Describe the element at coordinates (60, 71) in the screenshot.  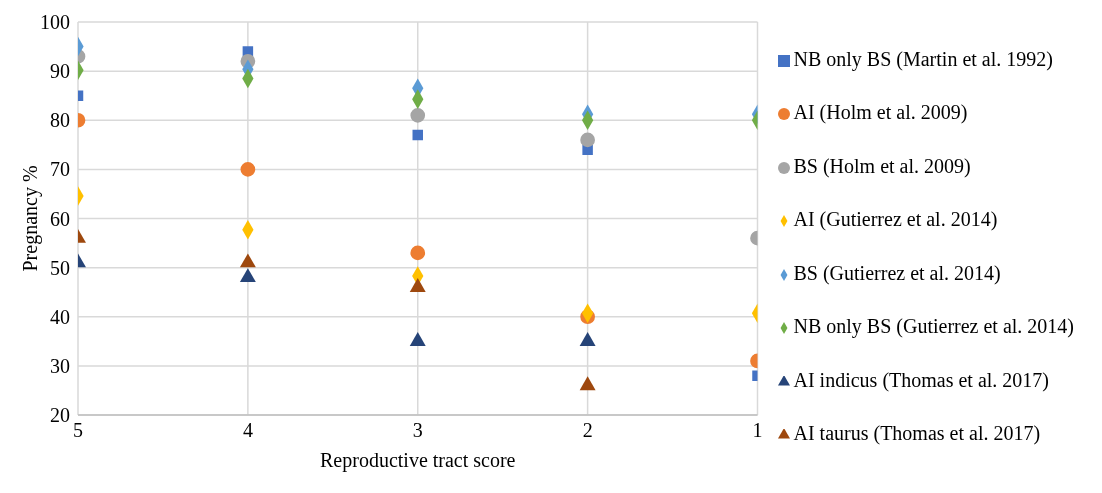
I see `y-tick-label: 90` at that location.